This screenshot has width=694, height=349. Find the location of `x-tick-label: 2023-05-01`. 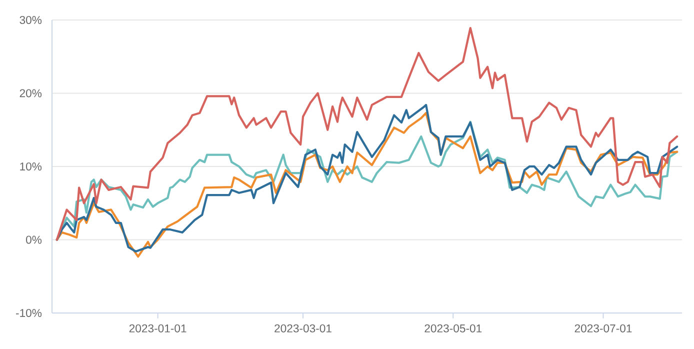

x-tick-label: 2023-05-01 is located at coordinates (453, 328).